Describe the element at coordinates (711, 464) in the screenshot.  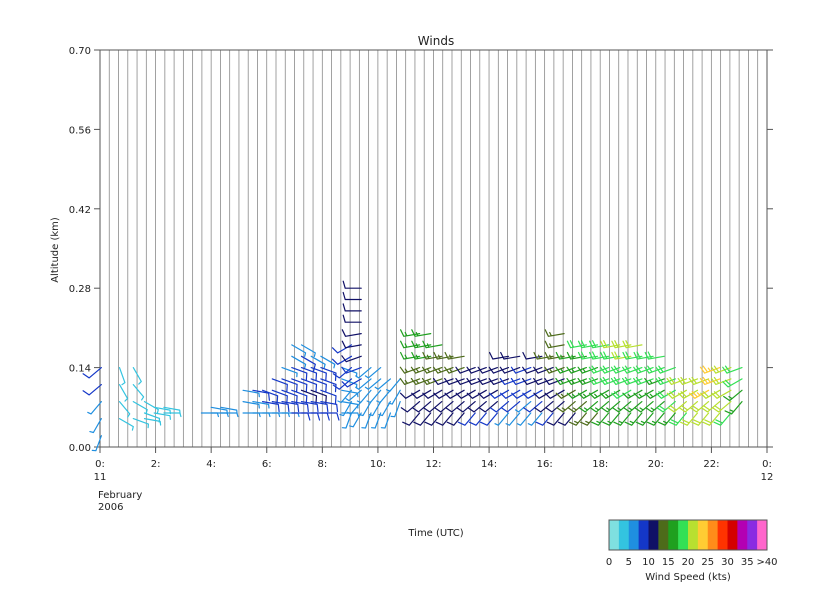
I see `x-tick-label: 22:` at that location.